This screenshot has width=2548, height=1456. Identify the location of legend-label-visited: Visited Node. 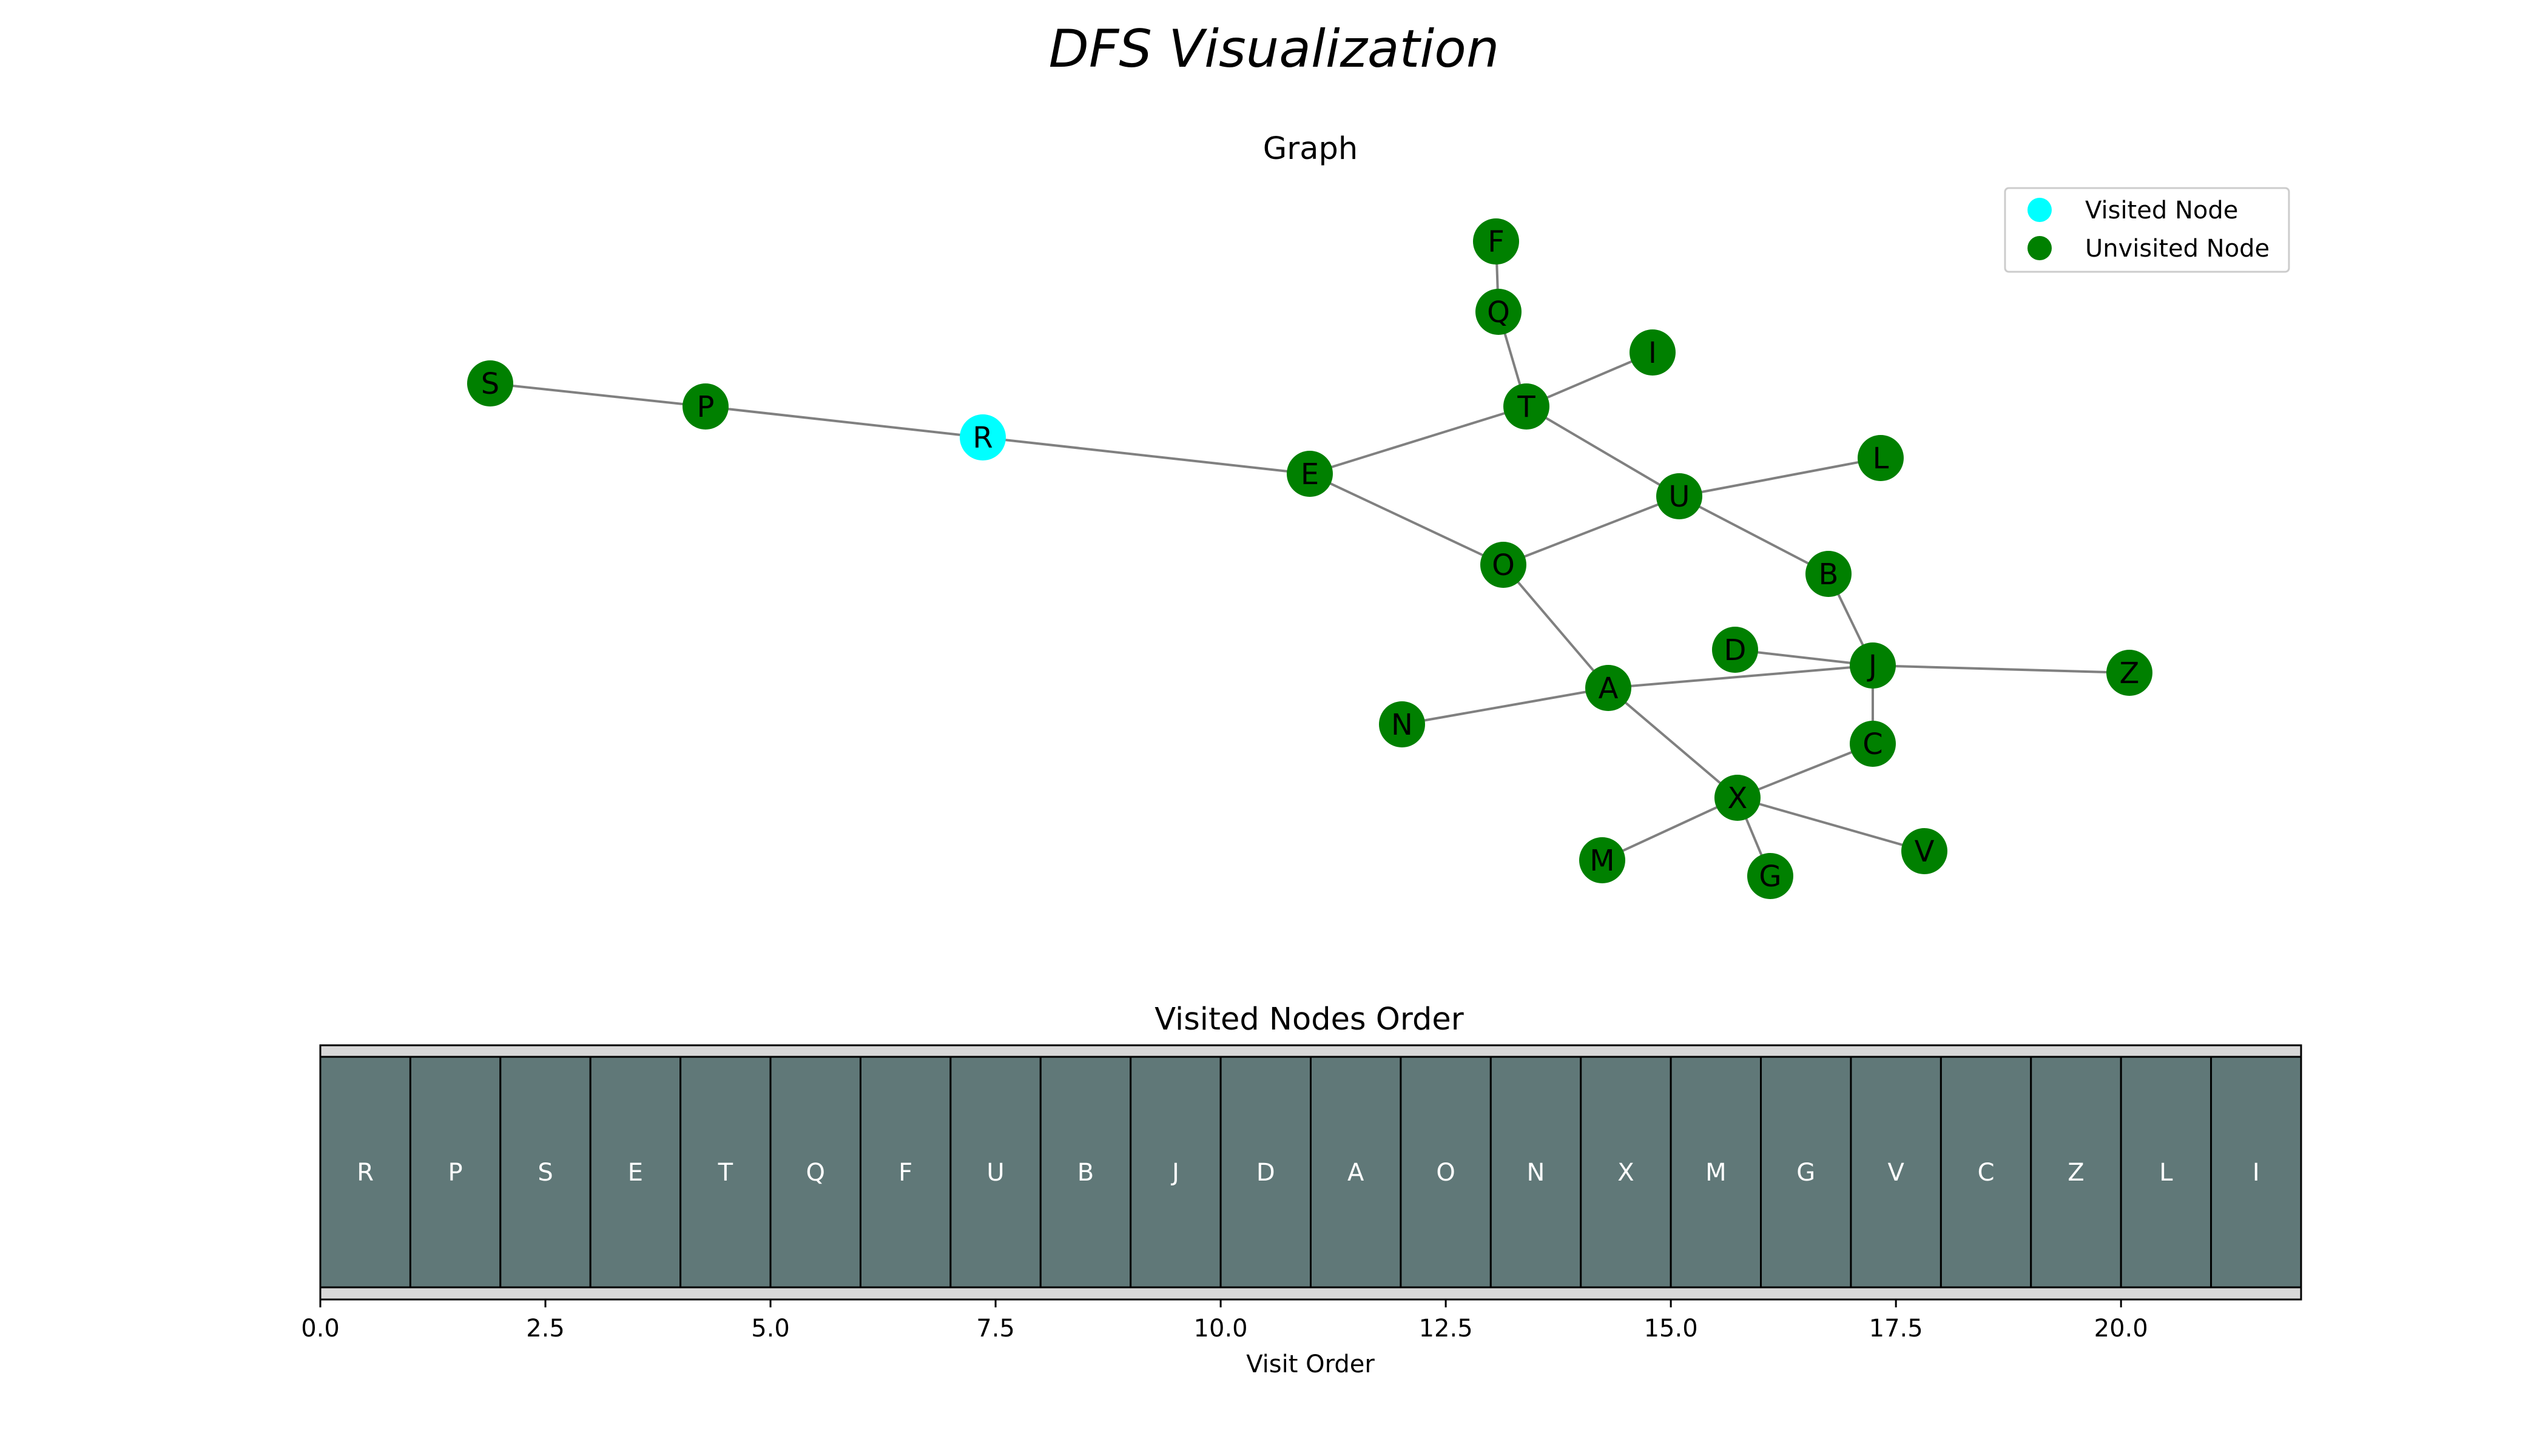
(2161, 210).